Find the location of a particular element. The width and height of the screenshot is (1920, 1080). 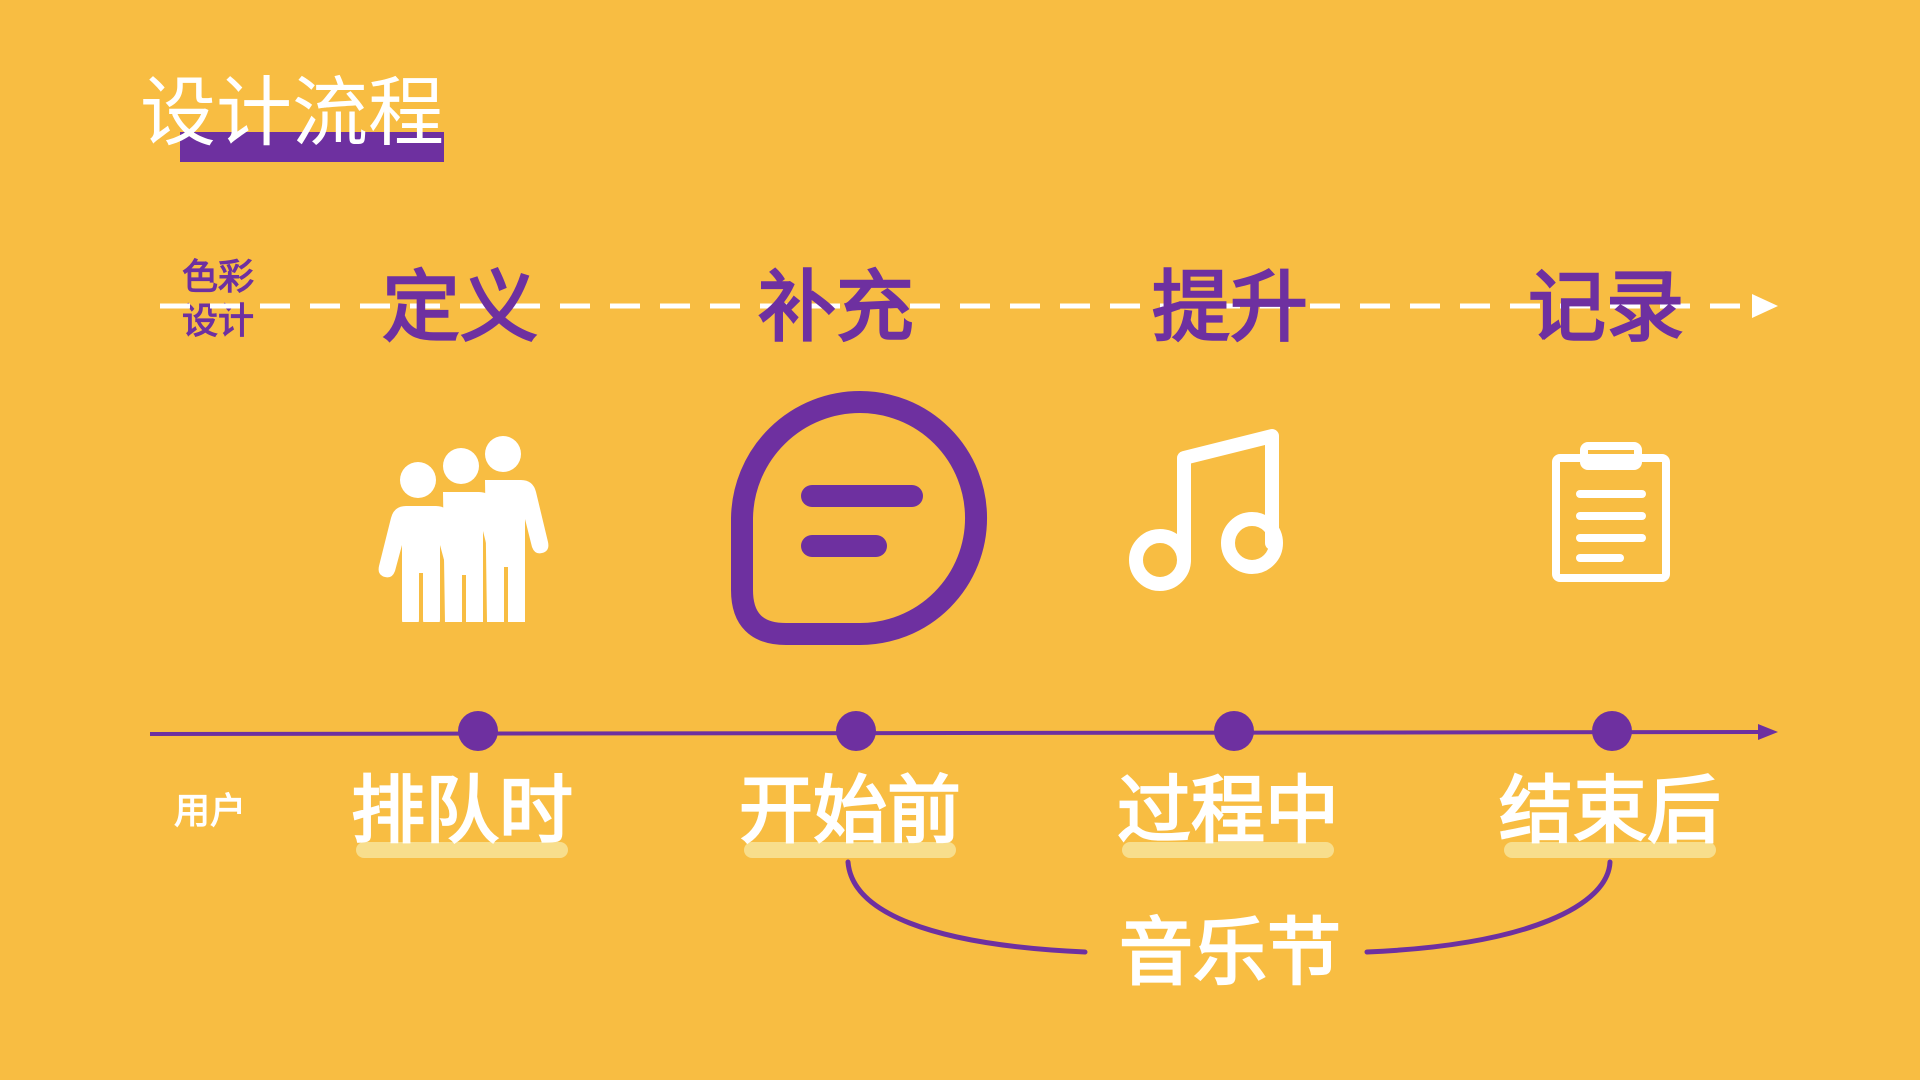

title-underline-bar is located at coordinates (312, 147).